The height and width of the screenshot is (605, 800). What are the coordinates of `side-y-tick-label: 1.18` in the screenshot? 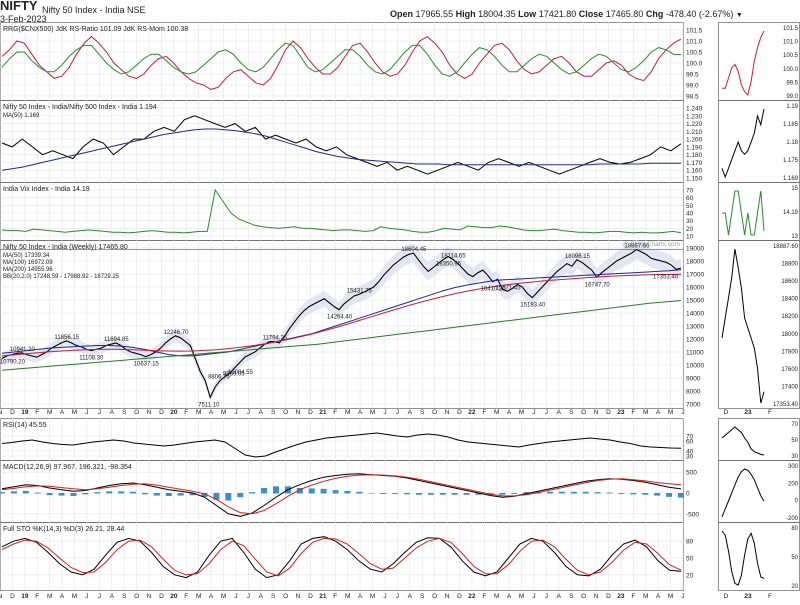 It's located at (792, 143).